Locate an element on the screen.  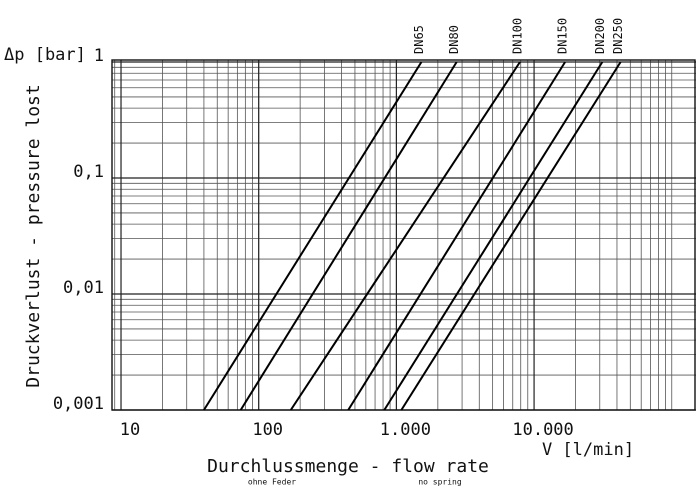
x-tick-label: 100 is located at coordinates (267, 430).